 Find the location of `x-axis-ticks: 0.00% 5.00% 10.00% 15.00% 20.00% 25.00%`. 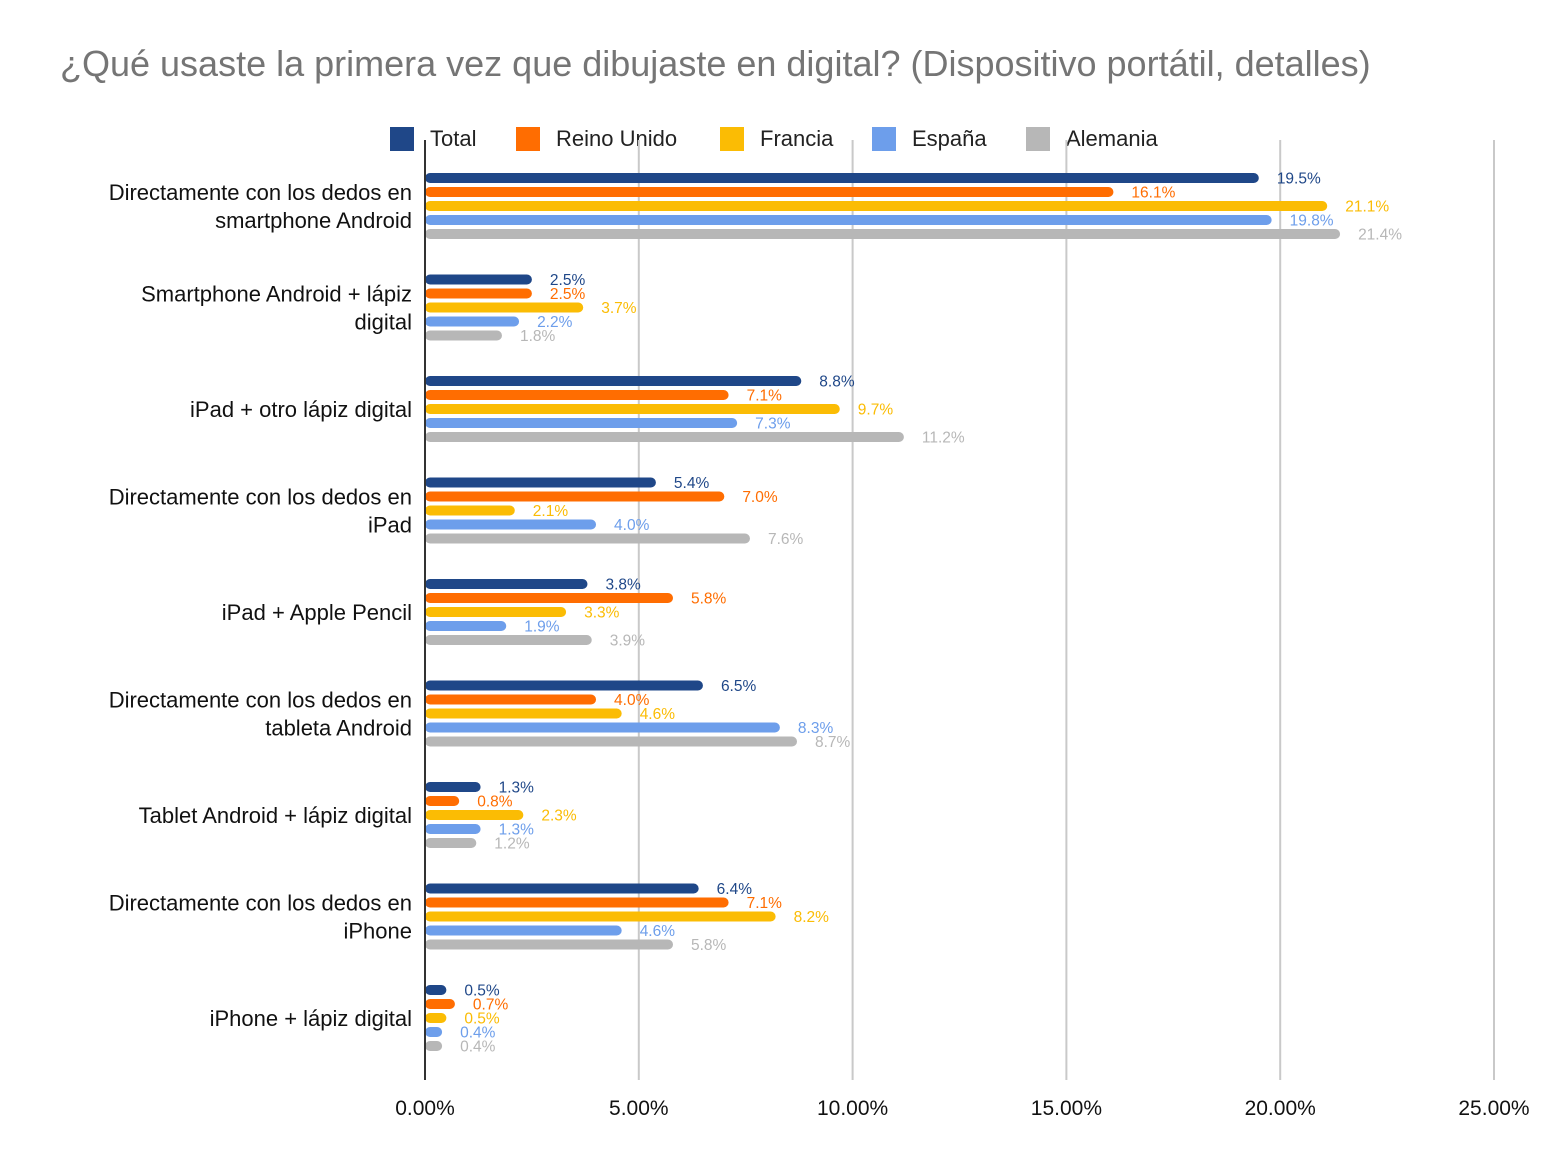

x-axis-ticks: 0.00% 5.00% 10.00% 15.00% 20.00% 25.00% is located at coordinates (962, 1108).